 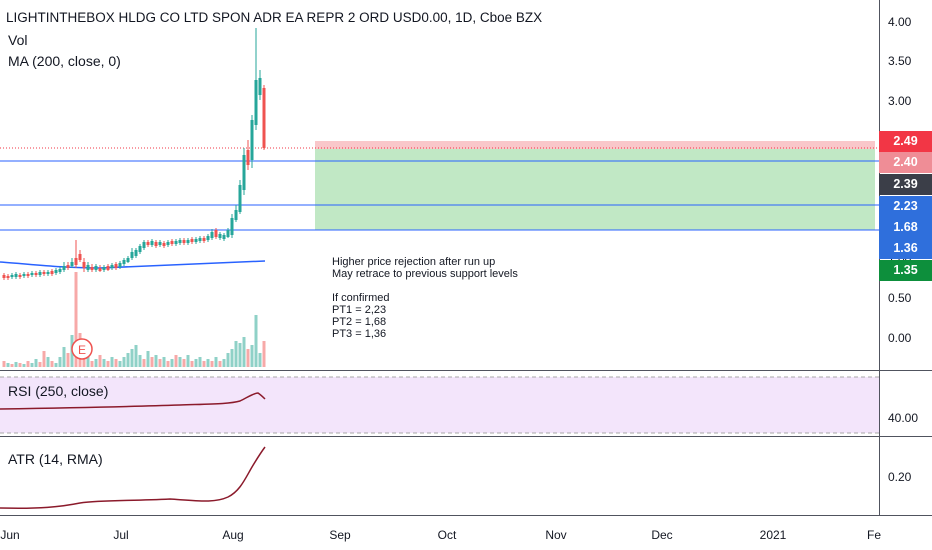 What do you see at coordinates (133, 477) in the screenshot?
I see `atr-line` at bounding box center [133, 477].